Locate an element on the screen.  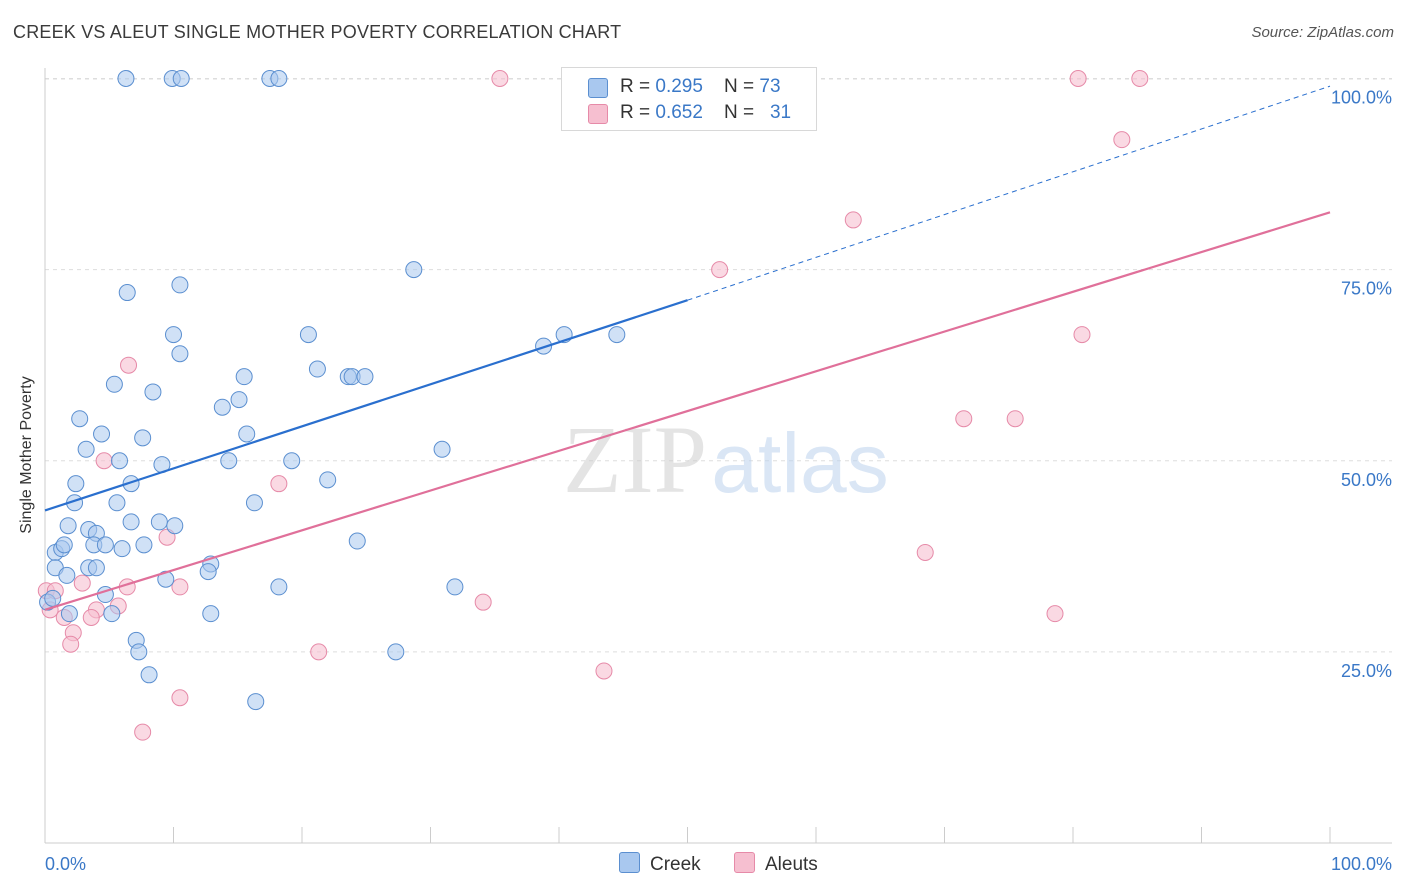
creek-r-label: R = is located at coordinates (638, 86).